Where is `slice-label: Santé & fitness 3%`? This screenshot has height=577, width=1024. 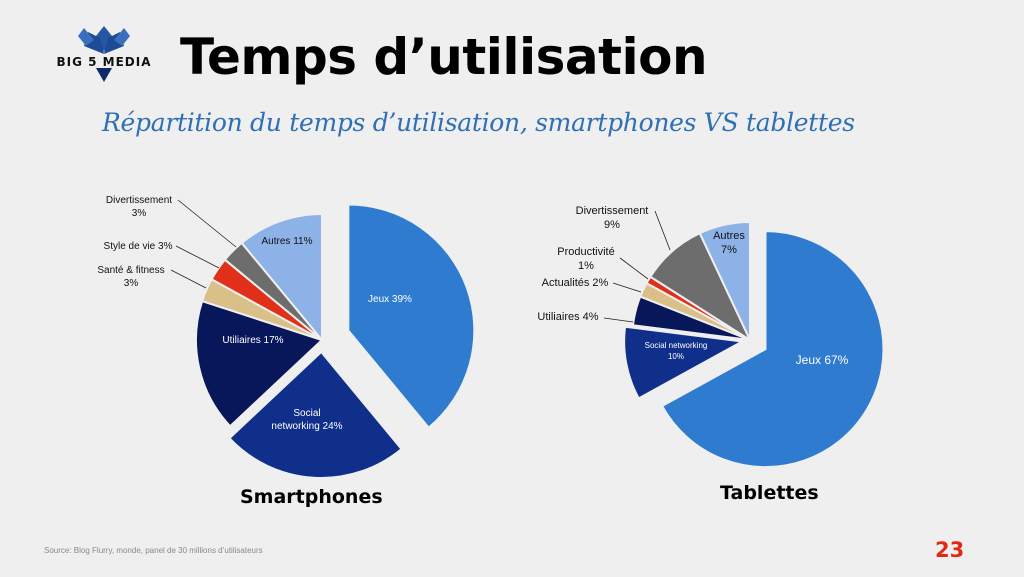 slice-label: Santé & fitness 3% is located at coordinates (130, 277).